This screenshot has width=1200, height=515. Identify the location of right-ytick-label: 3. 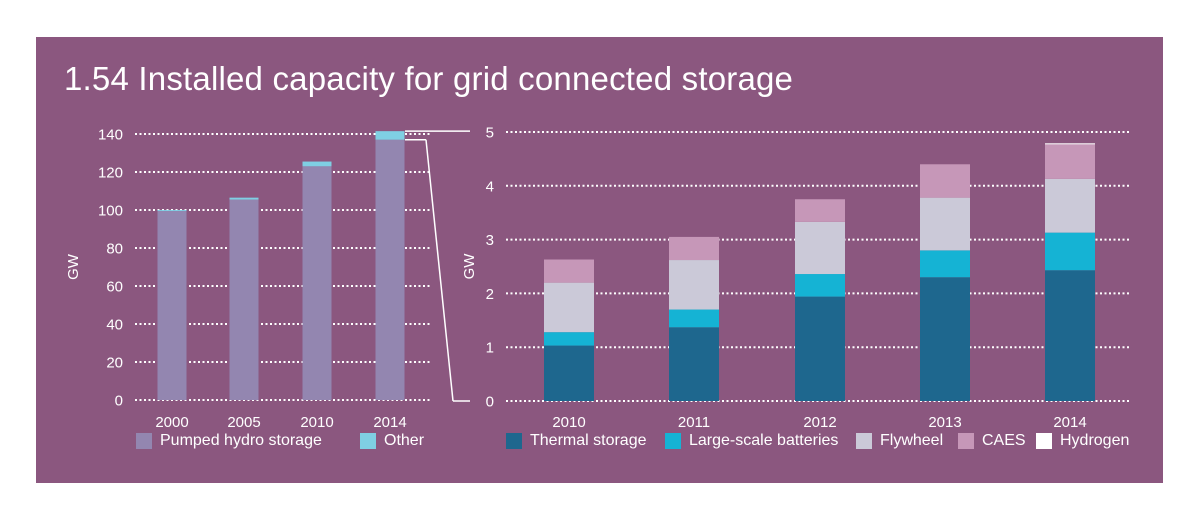
(490, 240).